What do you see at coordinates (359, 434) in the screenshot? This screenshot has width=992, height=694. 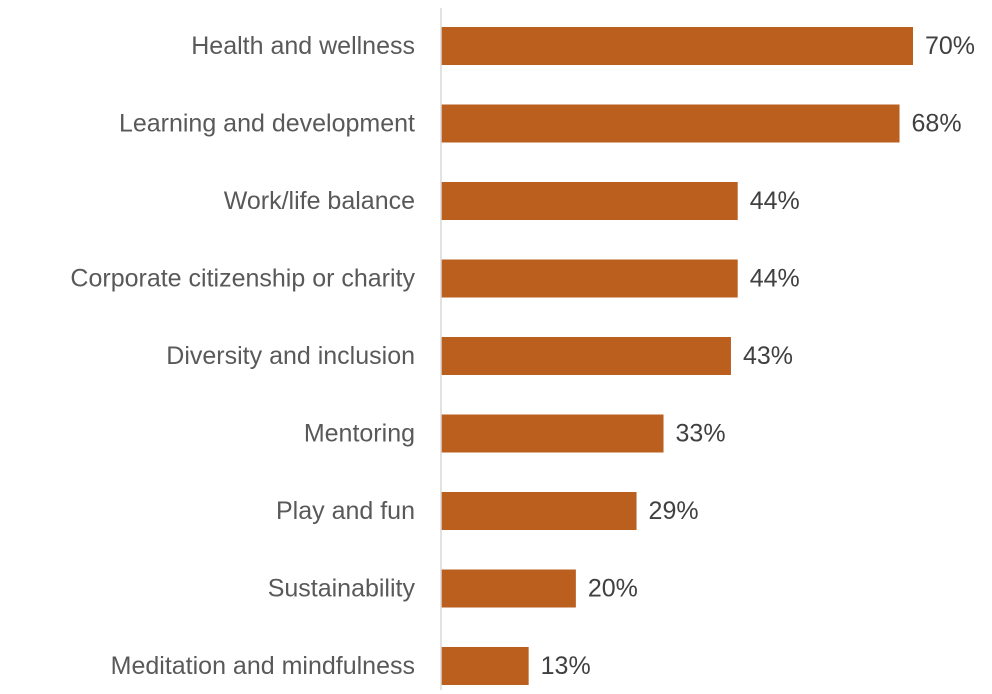 I see `category-label: Mentoring` at bounding box center [359, 434].